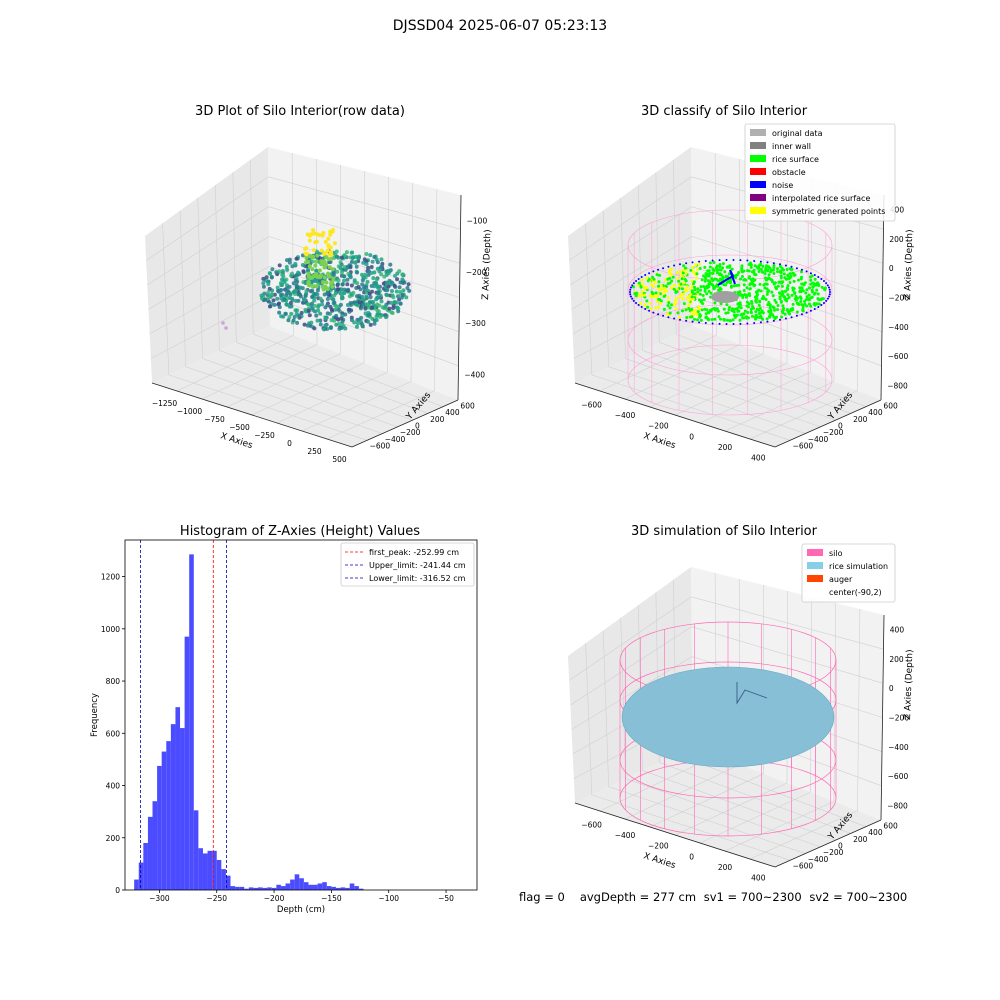  What do you see at coordinates (388, 898) in the screenshot?
I see `x-tick-label: −100` at bounding box center [388, 898].